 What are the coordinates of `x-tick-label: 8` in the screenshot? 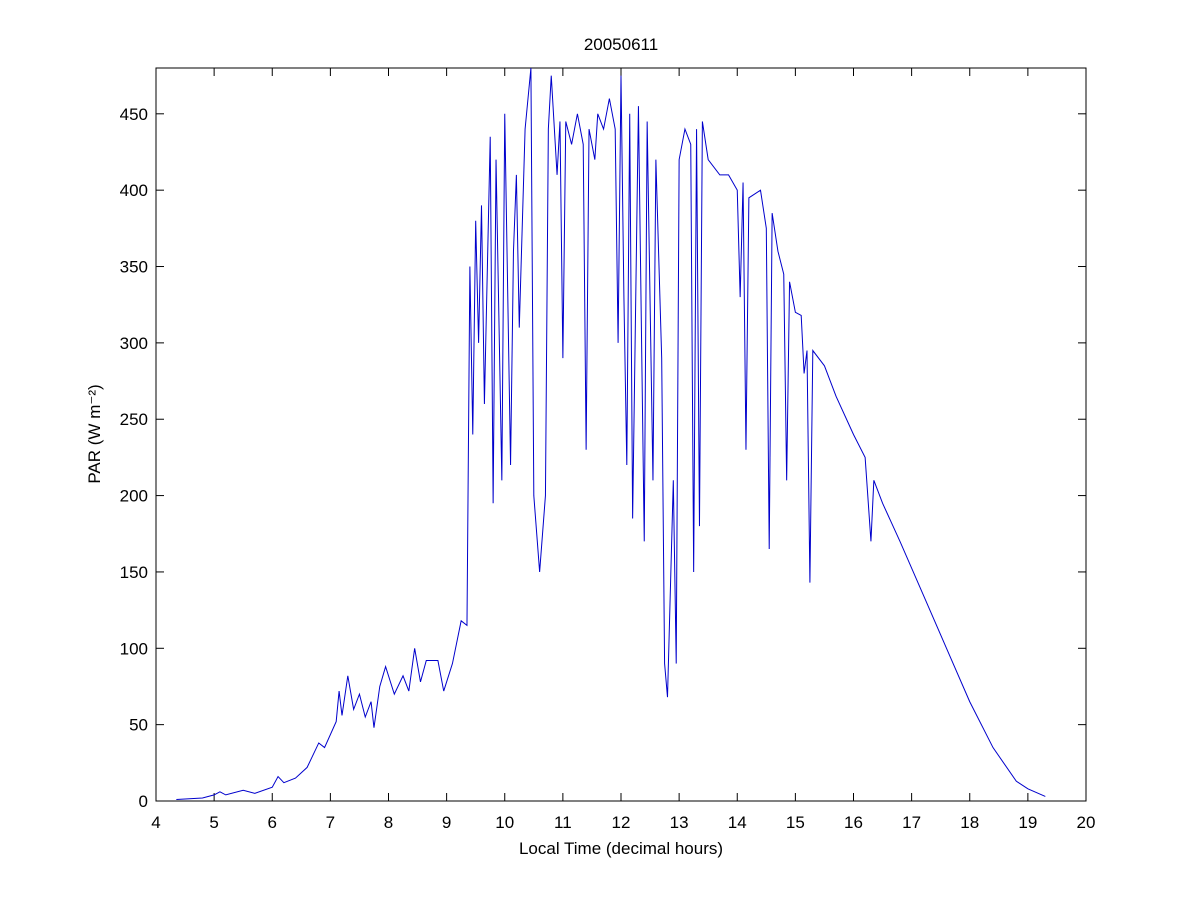 It's located at (388, 822).